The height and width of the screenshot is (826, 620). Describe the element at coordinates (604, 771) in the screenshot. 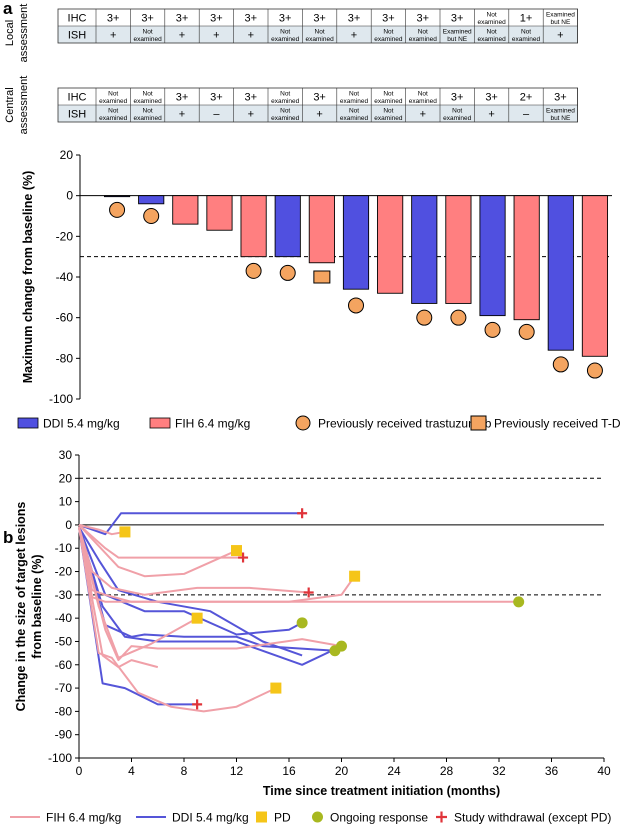

I see `x-tick-label: 40` at that location.